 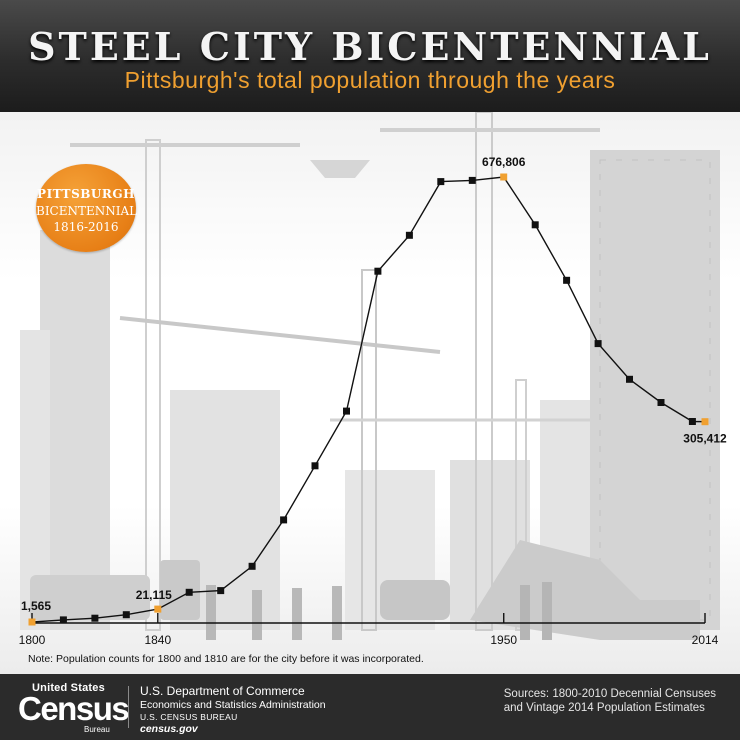 What do you see at coordinates (169, 729) in the screenshot?
I see `website-link: census.gov` at bounding box center [169, 729].